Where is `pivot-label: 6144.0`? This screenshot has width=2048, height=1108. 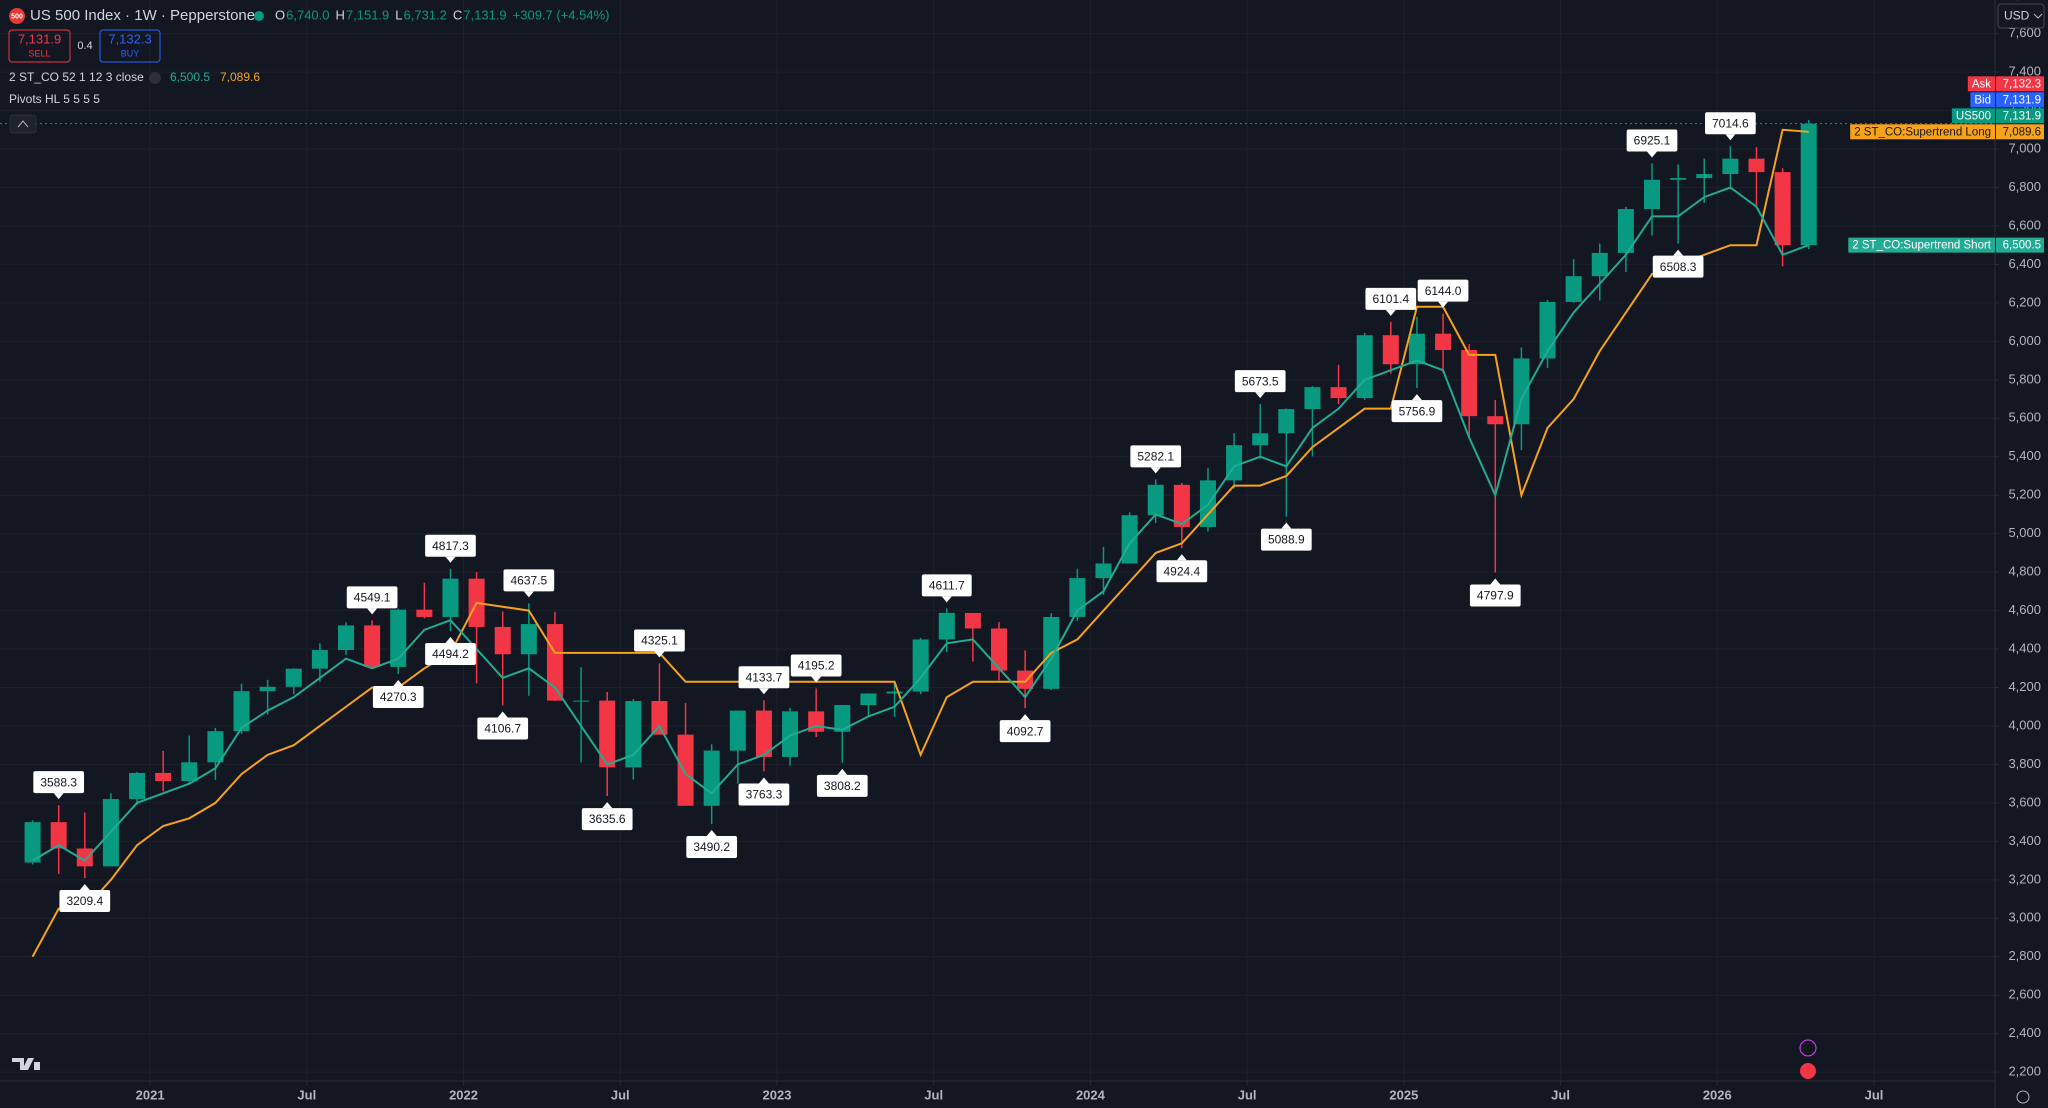
pivot-label: 6144.0 is located at coordinates (1443, 291).